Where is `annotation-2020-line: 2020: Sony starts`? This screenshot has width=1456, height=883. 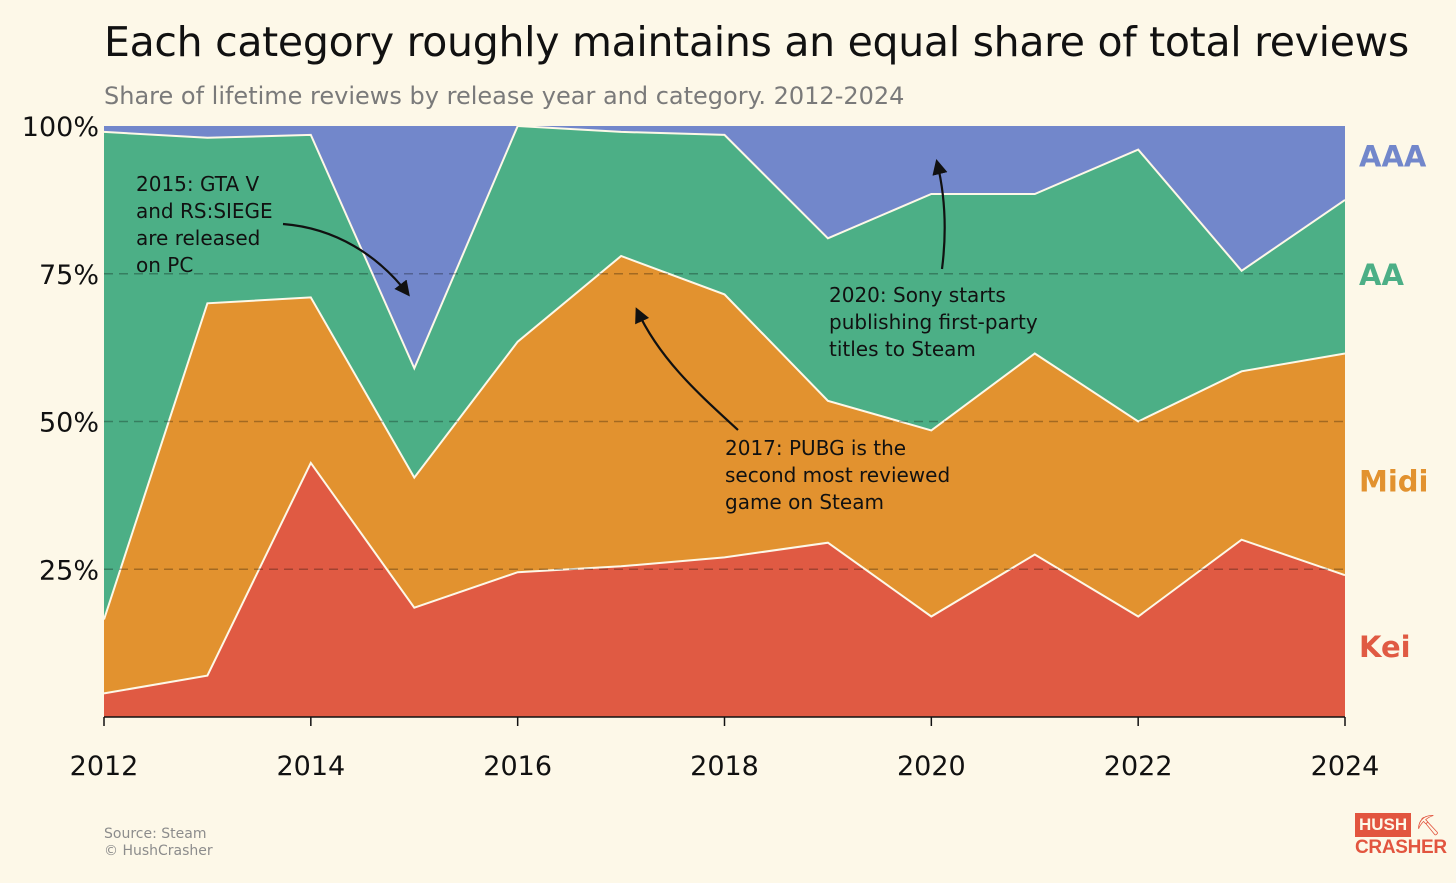 annotation-2020-line: 2020: Sony starts is located at coordinates (917, 295).